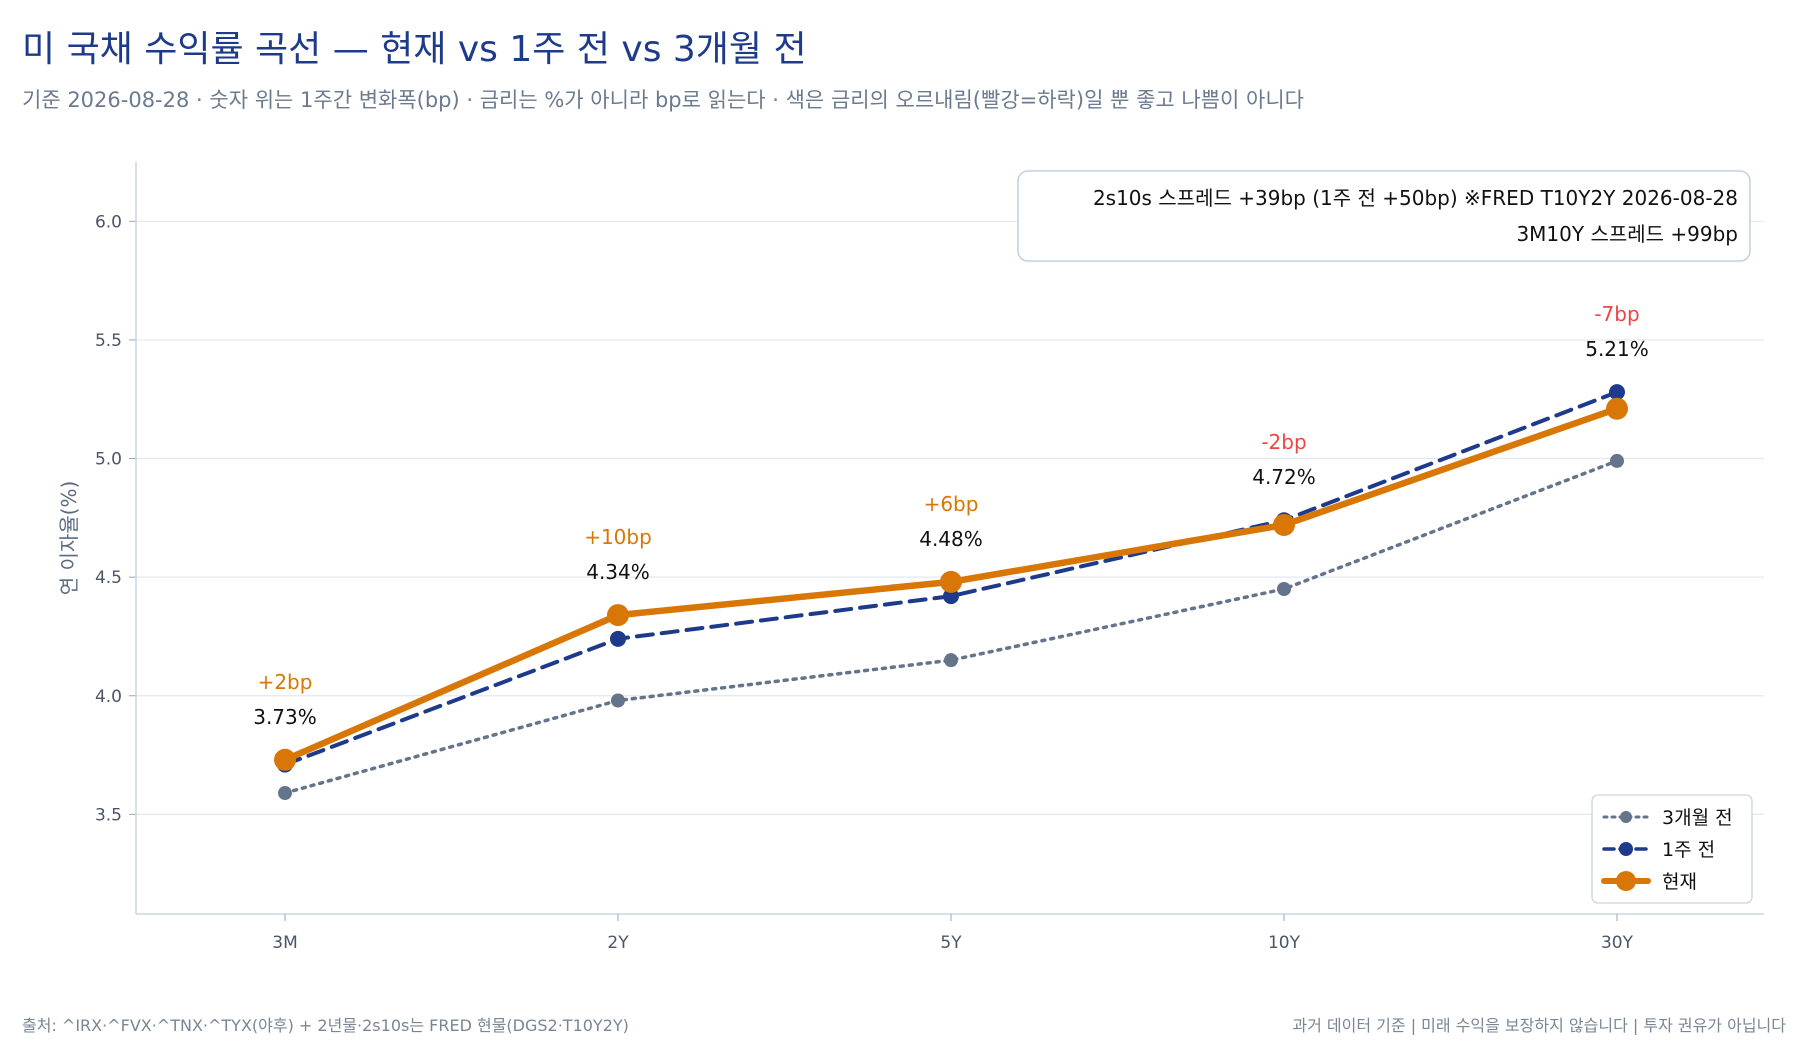 This screenshot has height=1050, width=1800. I want to click on annotation-frame, so click(1384, 216).